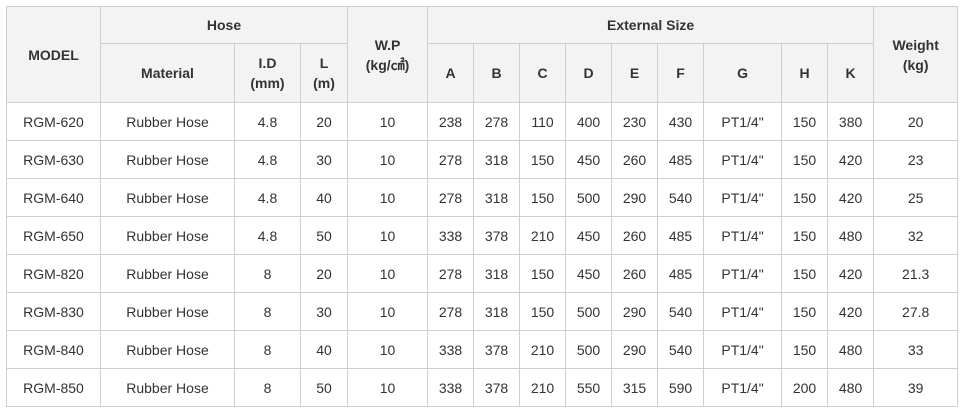 This screenshot has width=960, height=410. What do you see at coordinates (916, 273) in the screenshot?
I see `cell-weight: 21.3` at bounding box center [916, 273].